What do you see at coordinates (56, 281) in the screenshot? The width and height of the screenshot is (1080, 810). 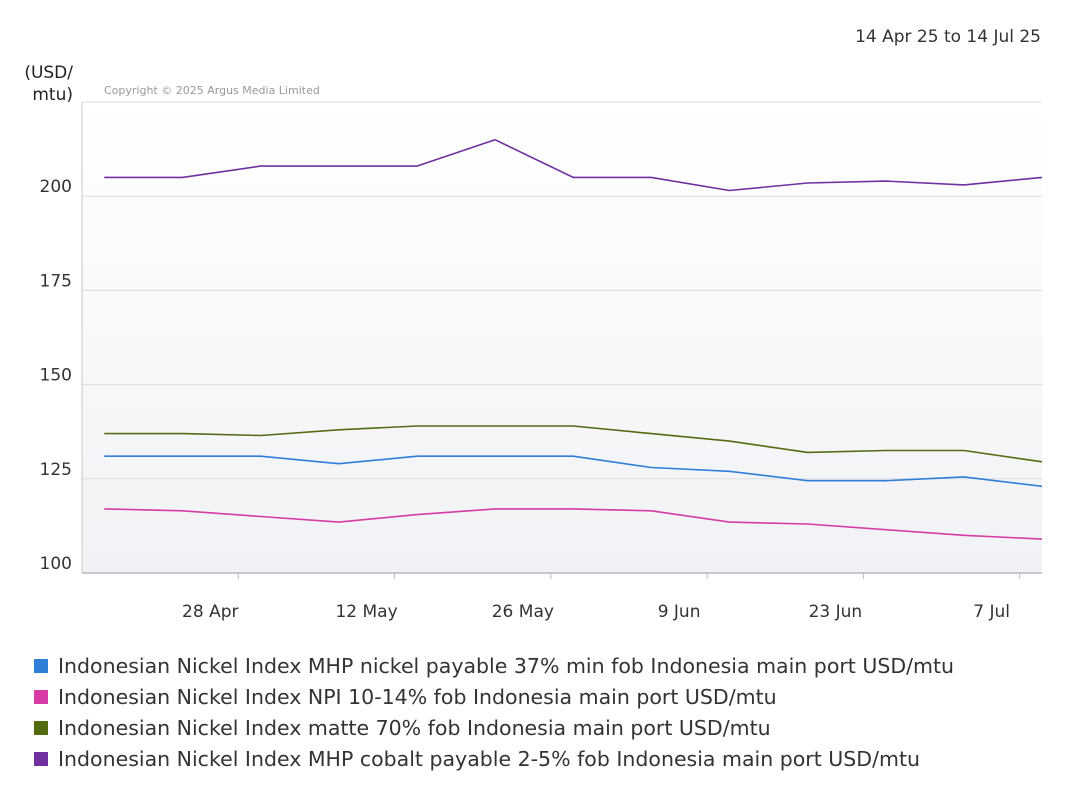 I see `y-tick-label: 175` at bounding box center [56, 281].